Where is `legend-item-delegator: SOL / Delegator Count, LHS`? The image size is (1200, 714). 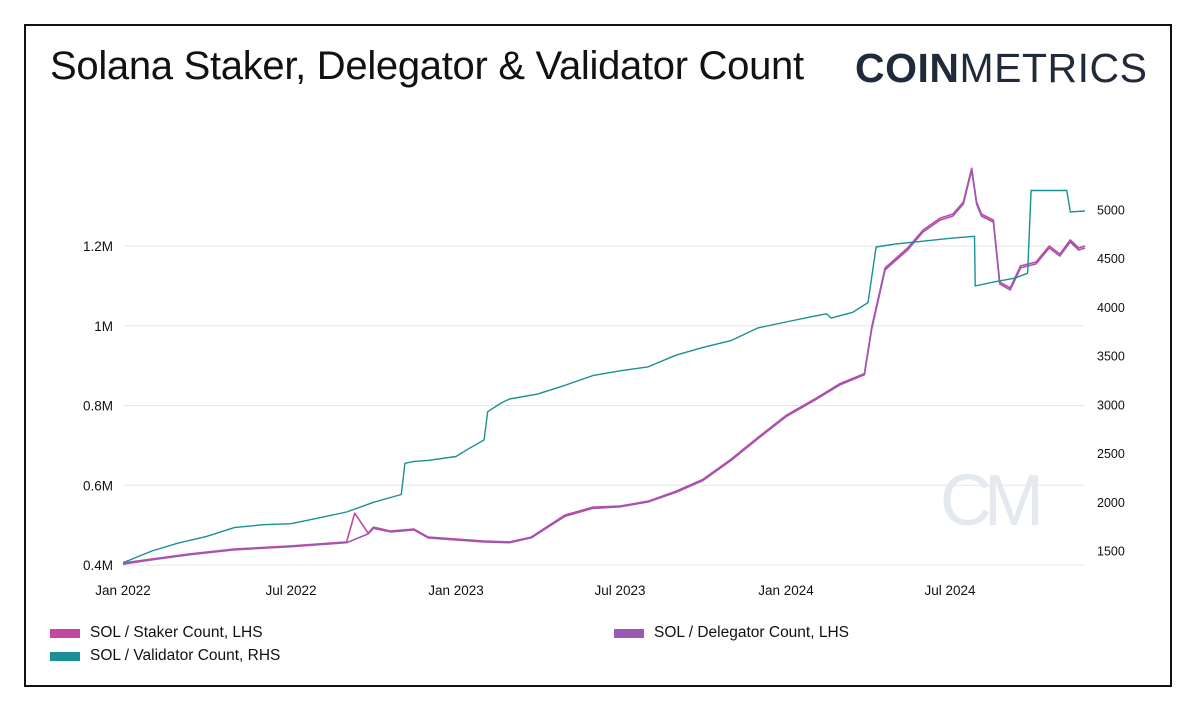
legend-item-delegator: SOL / Delegator Count, LHS is located at coordinates (731, 633).